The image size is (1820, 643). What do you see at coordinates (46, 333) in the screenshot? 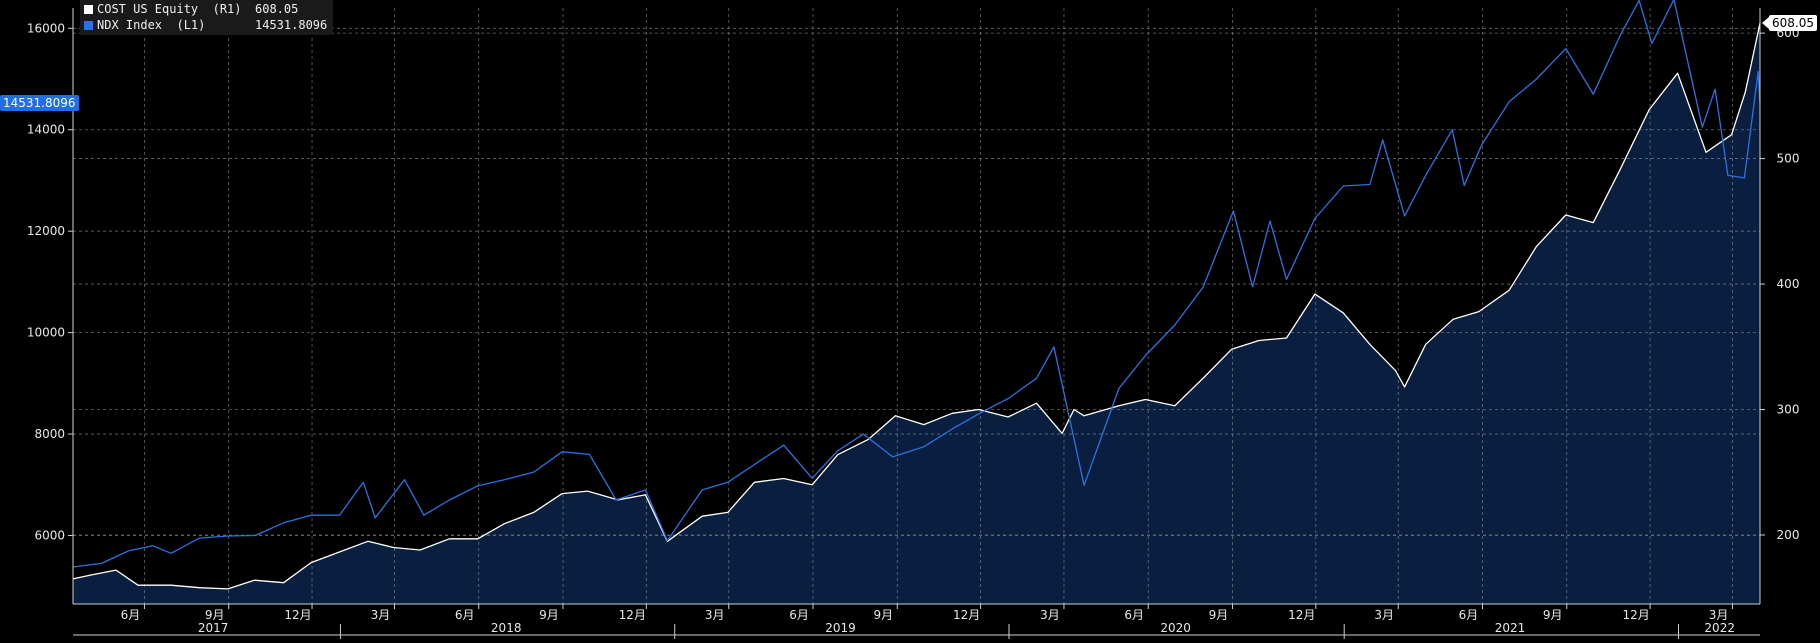
I see `left-tick-label: 10000` at bounding box center [46, 333].